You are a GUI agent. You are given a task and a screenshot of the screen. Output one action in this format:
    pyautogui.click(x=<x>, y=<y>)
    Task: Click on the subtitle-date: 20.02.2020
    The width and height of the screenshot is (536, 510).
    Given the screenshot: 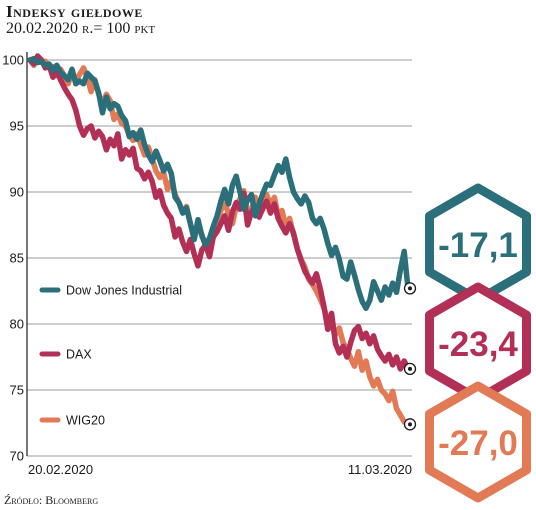 What is the action you would take?
    pyautogui.click(x=42, y=28)
    